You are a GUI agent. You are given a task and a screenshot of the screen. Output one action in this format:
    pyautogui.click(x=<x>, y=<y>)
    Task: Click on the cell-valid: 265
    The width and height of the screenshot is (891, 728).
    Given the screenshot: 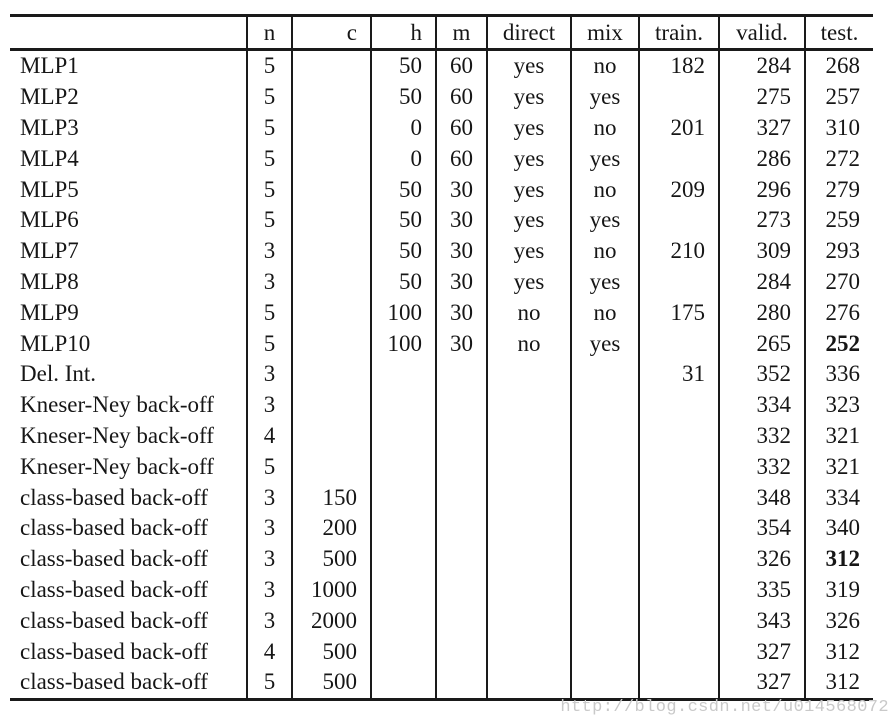 What is the action you would take?
    pyautogui.click(x=761, y=343)
    